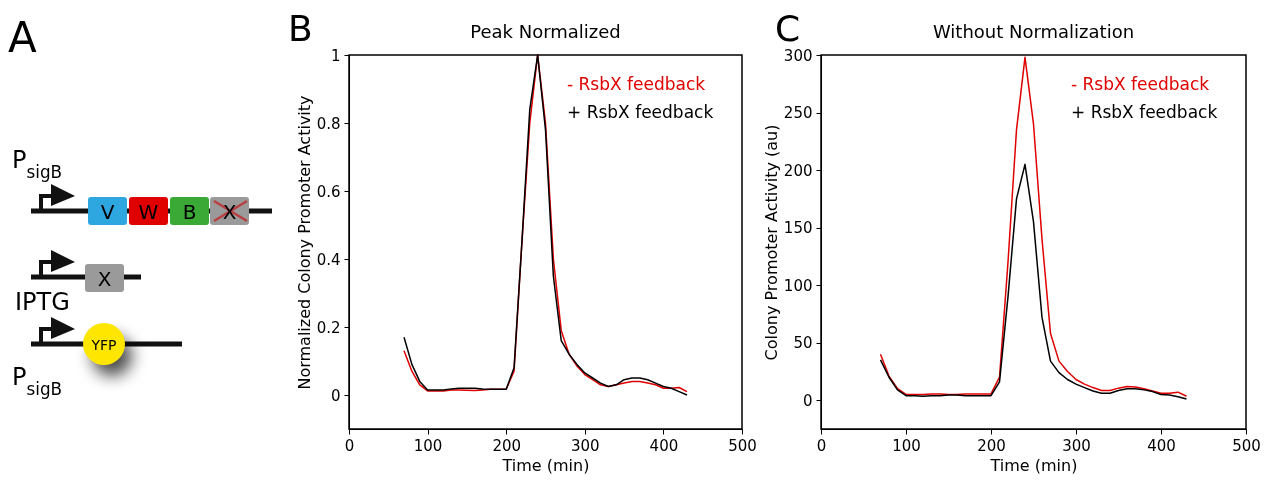  Describe the element at coordinates (107, 212) in the screenshot. I see `text: V` at that location.